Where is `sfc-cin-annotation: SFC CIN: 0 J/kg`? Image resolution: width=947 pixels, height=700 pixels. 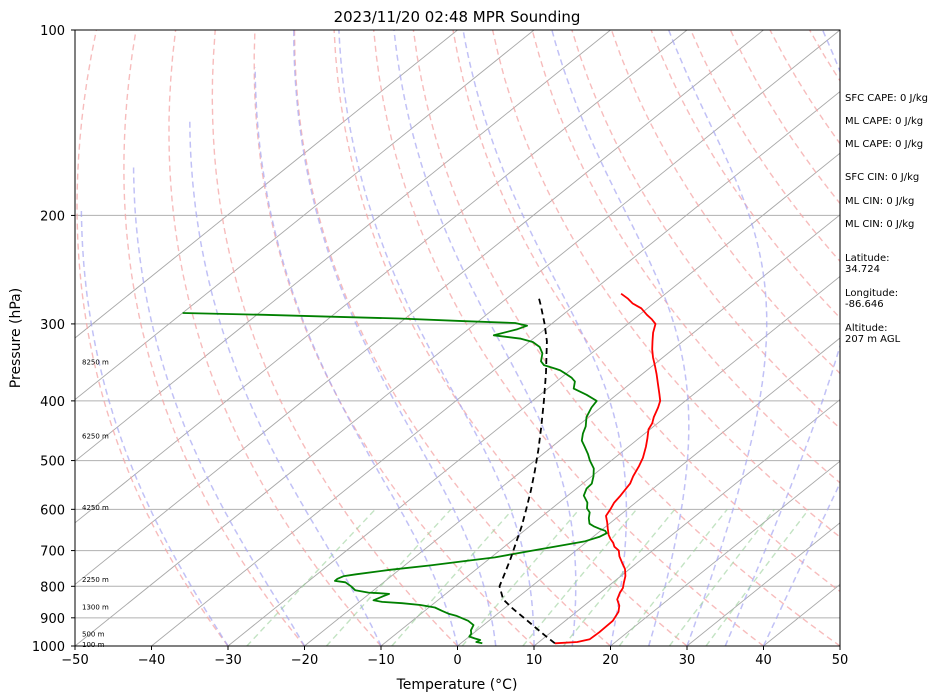 sfc-cin-annotation: SFC CIN: 0 J/kg is located at coordinates (882, 177).